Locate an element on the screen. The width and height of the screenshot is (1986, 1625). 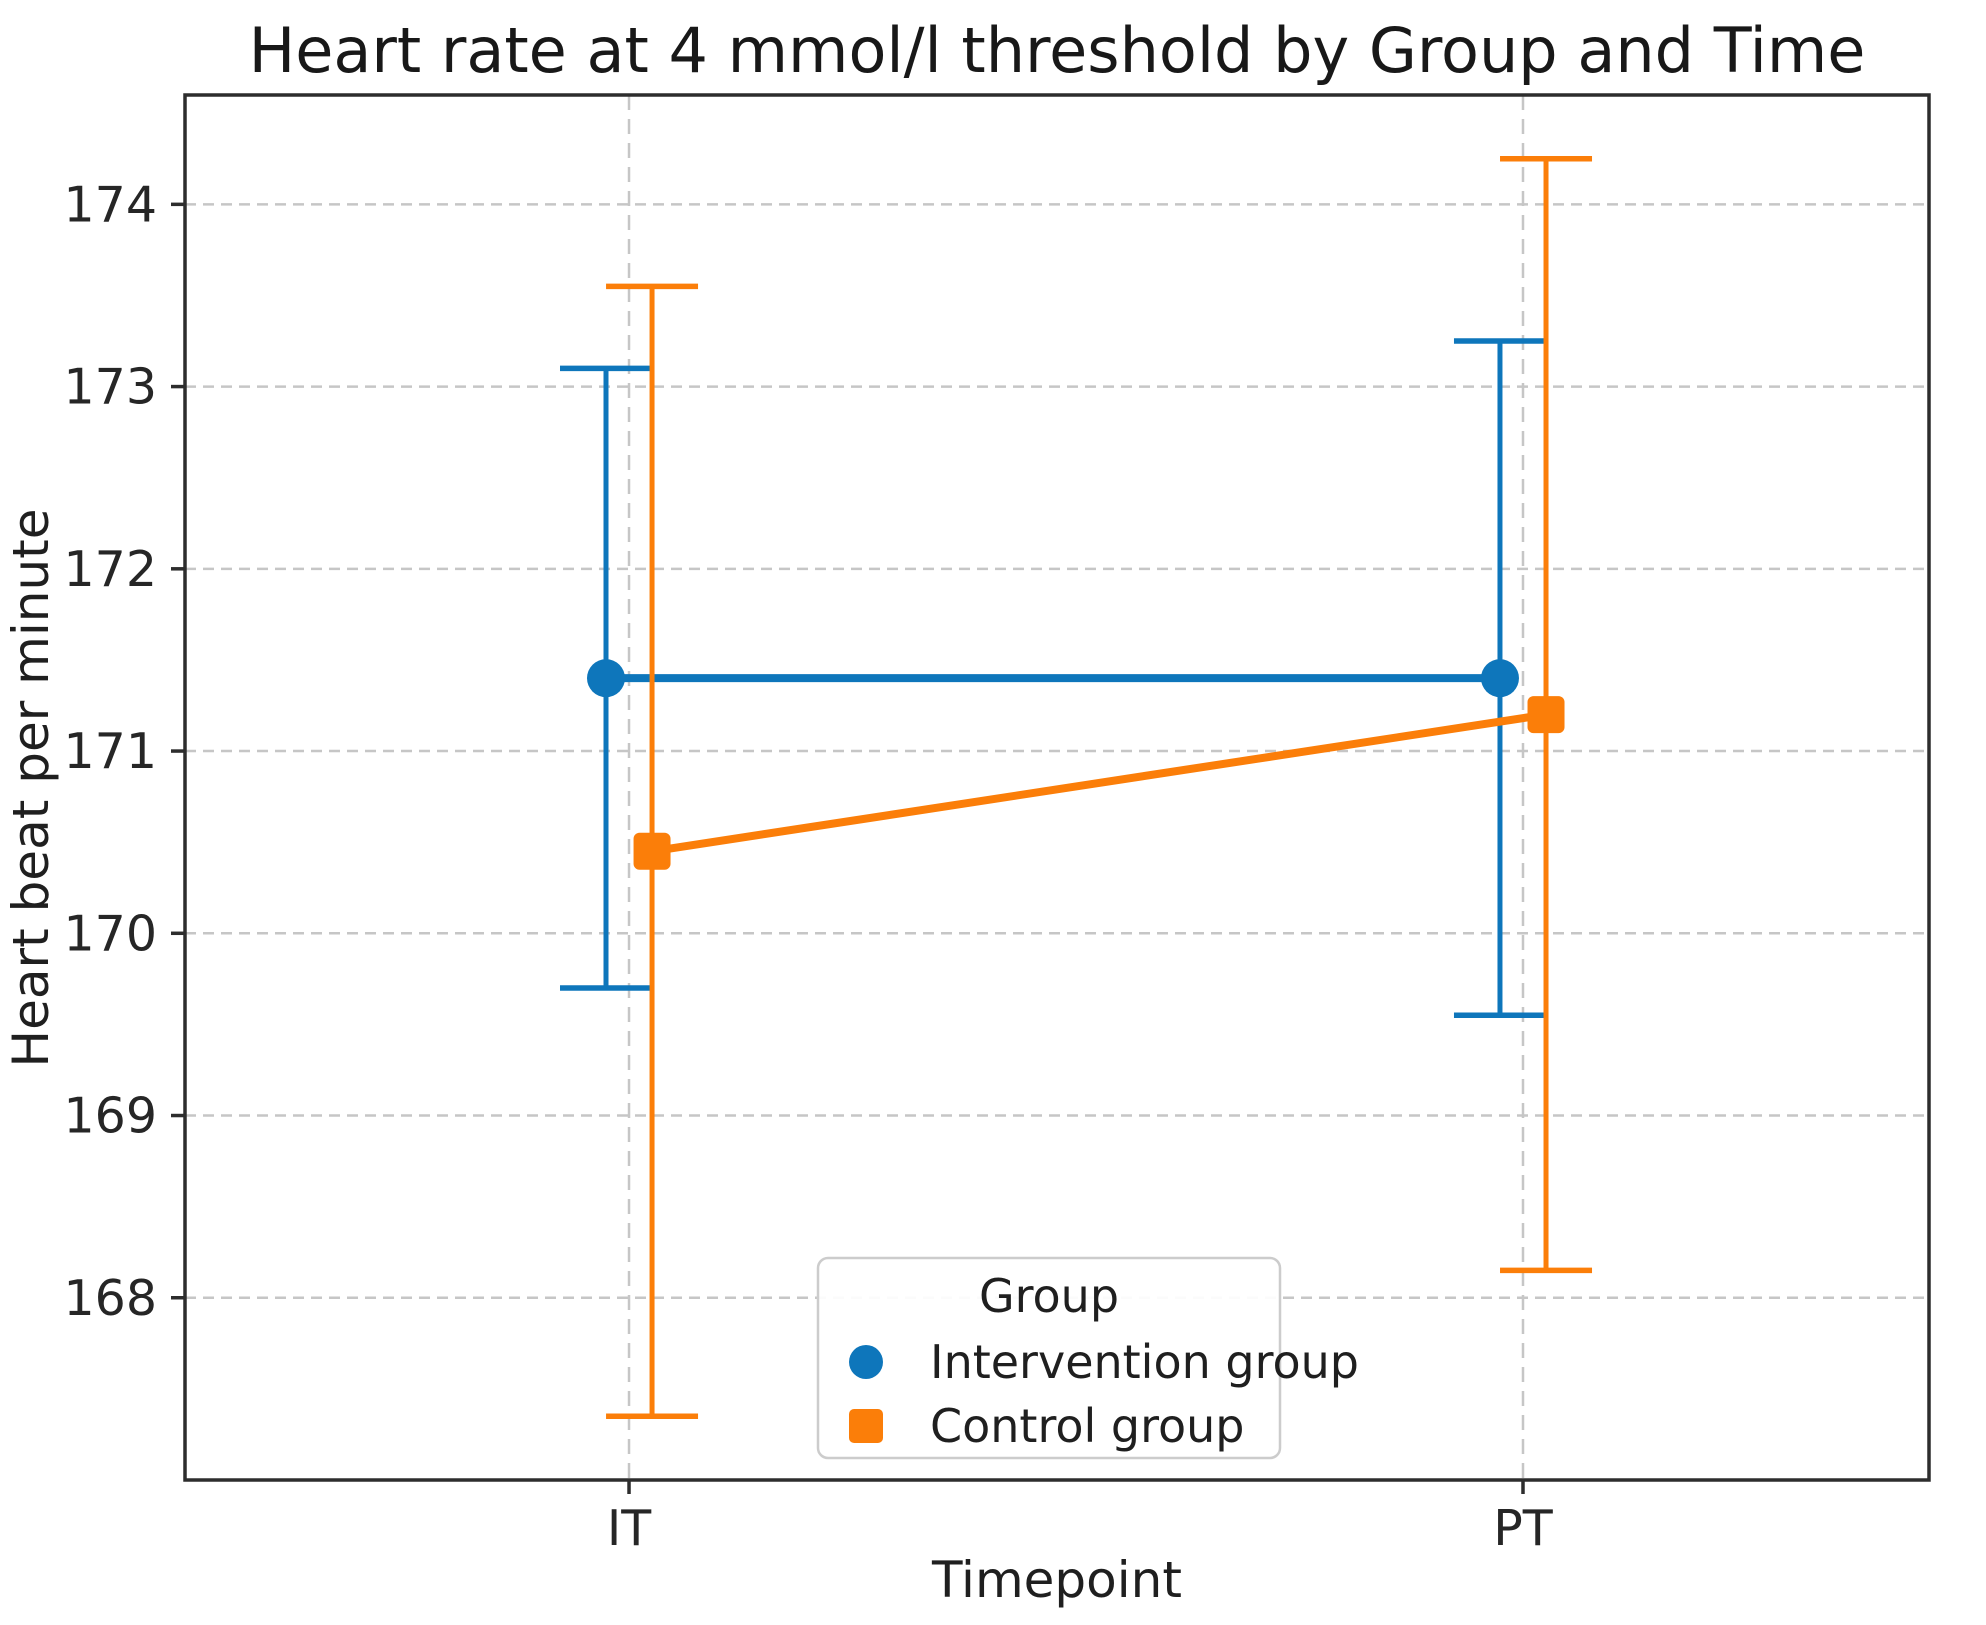
legend-item-intervention: Intervention group is located at coordinates (1104, 1362).